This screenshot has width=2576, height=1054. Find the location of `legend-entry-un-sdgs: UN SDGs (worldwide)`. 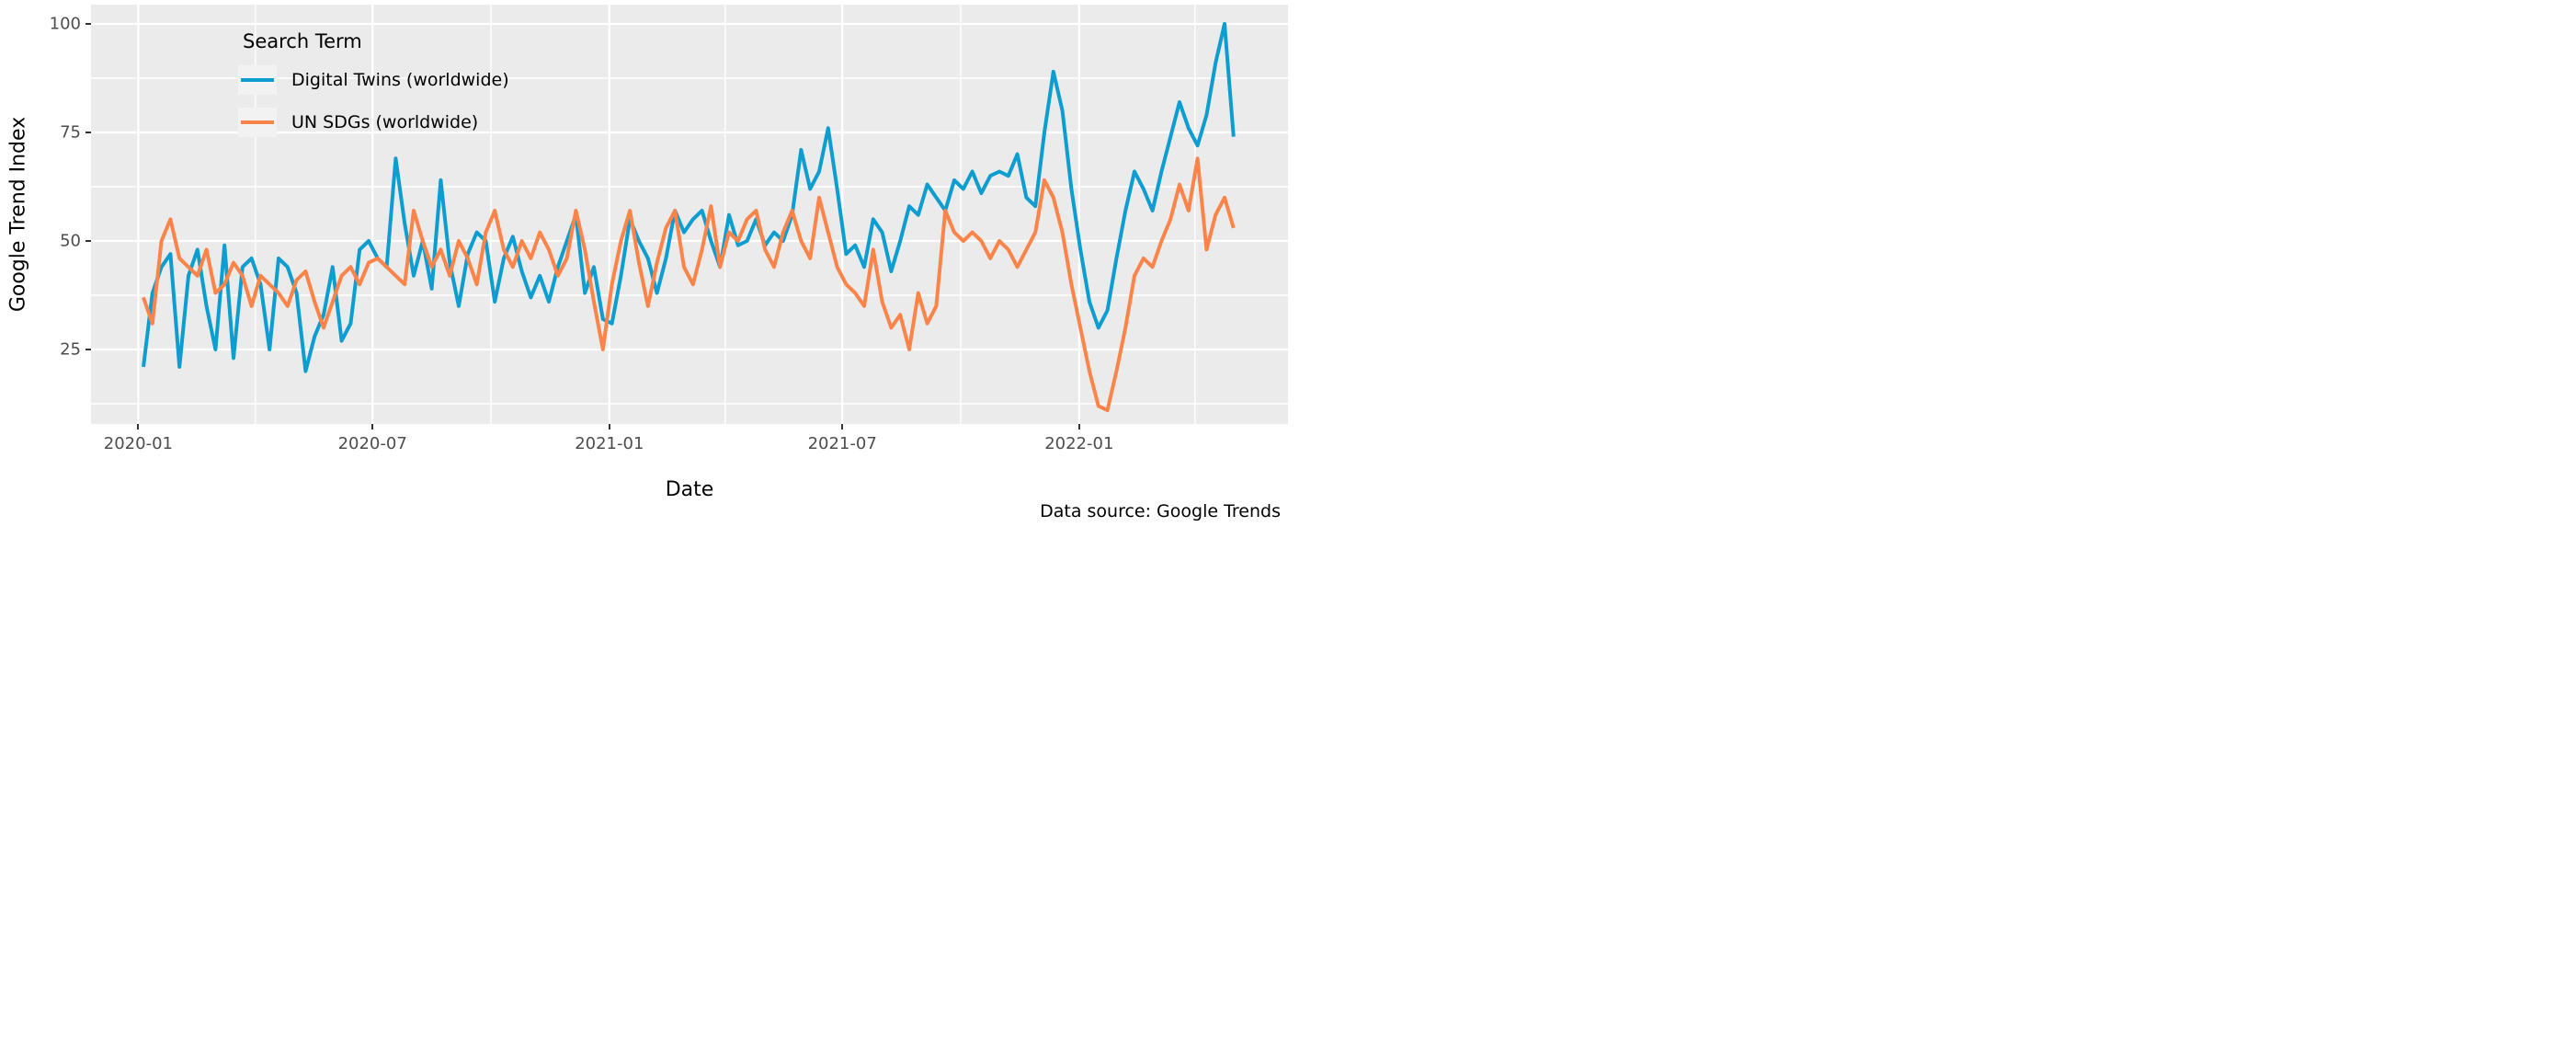

legend-entry-un-sdgs: UN SDGs (worldwide) is located at coordinates (373, 123).